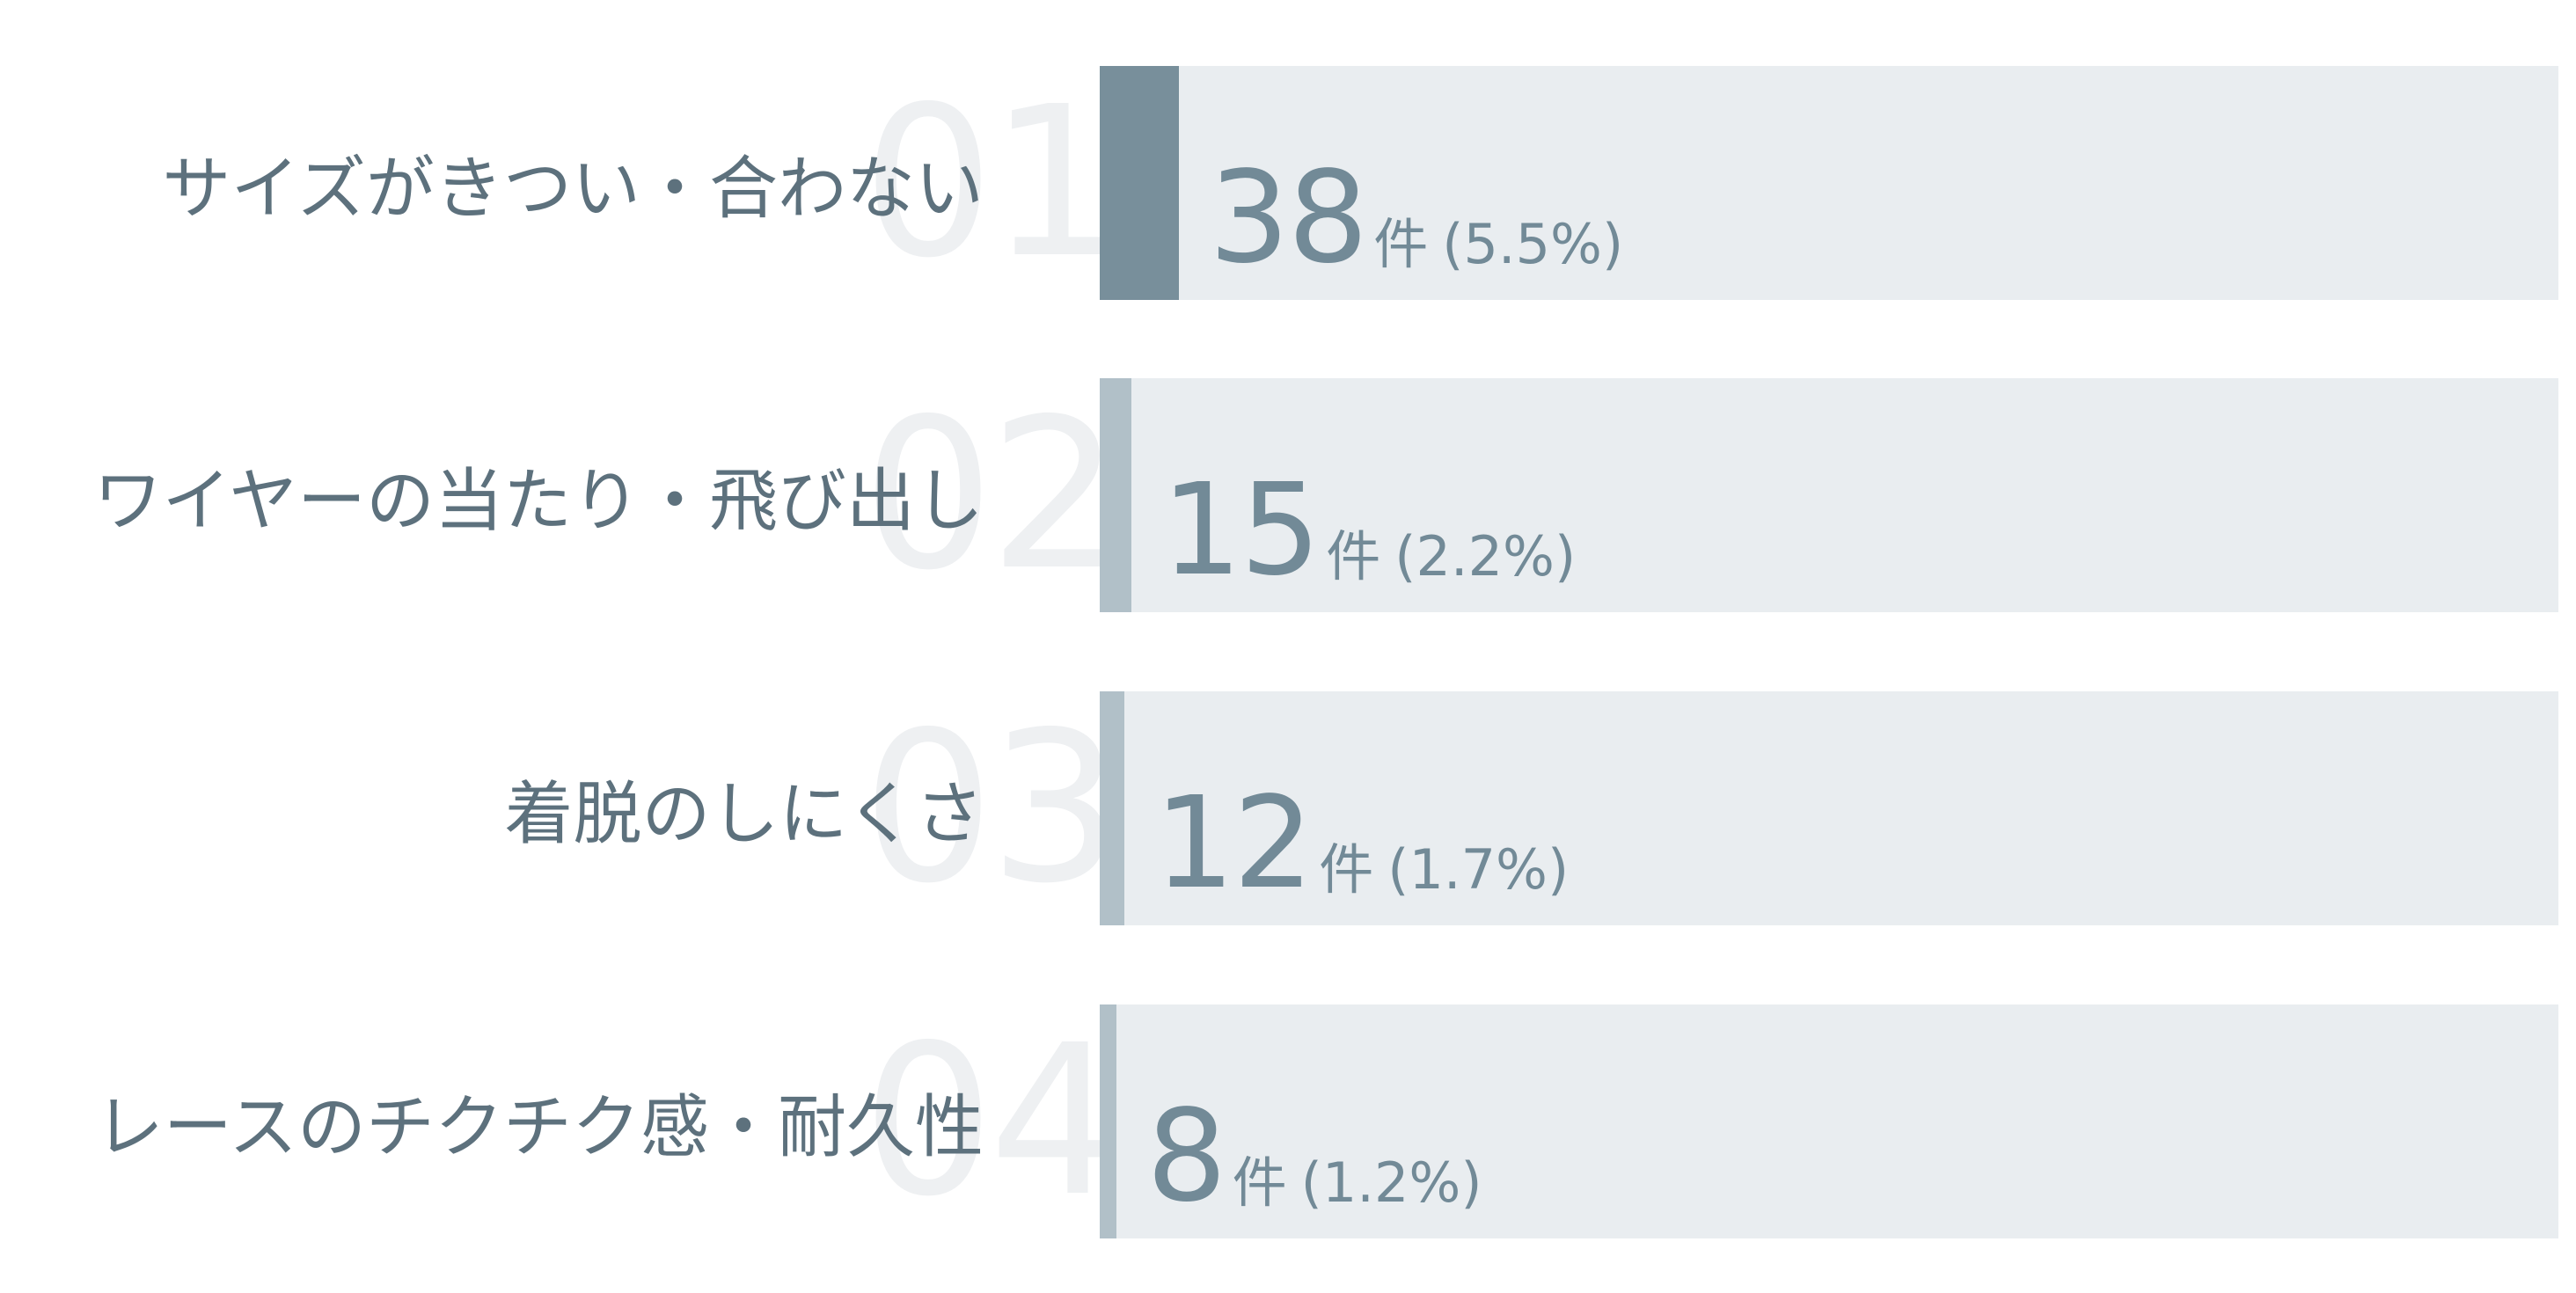  I want to click on rank-number: 03, so click(991, 808).